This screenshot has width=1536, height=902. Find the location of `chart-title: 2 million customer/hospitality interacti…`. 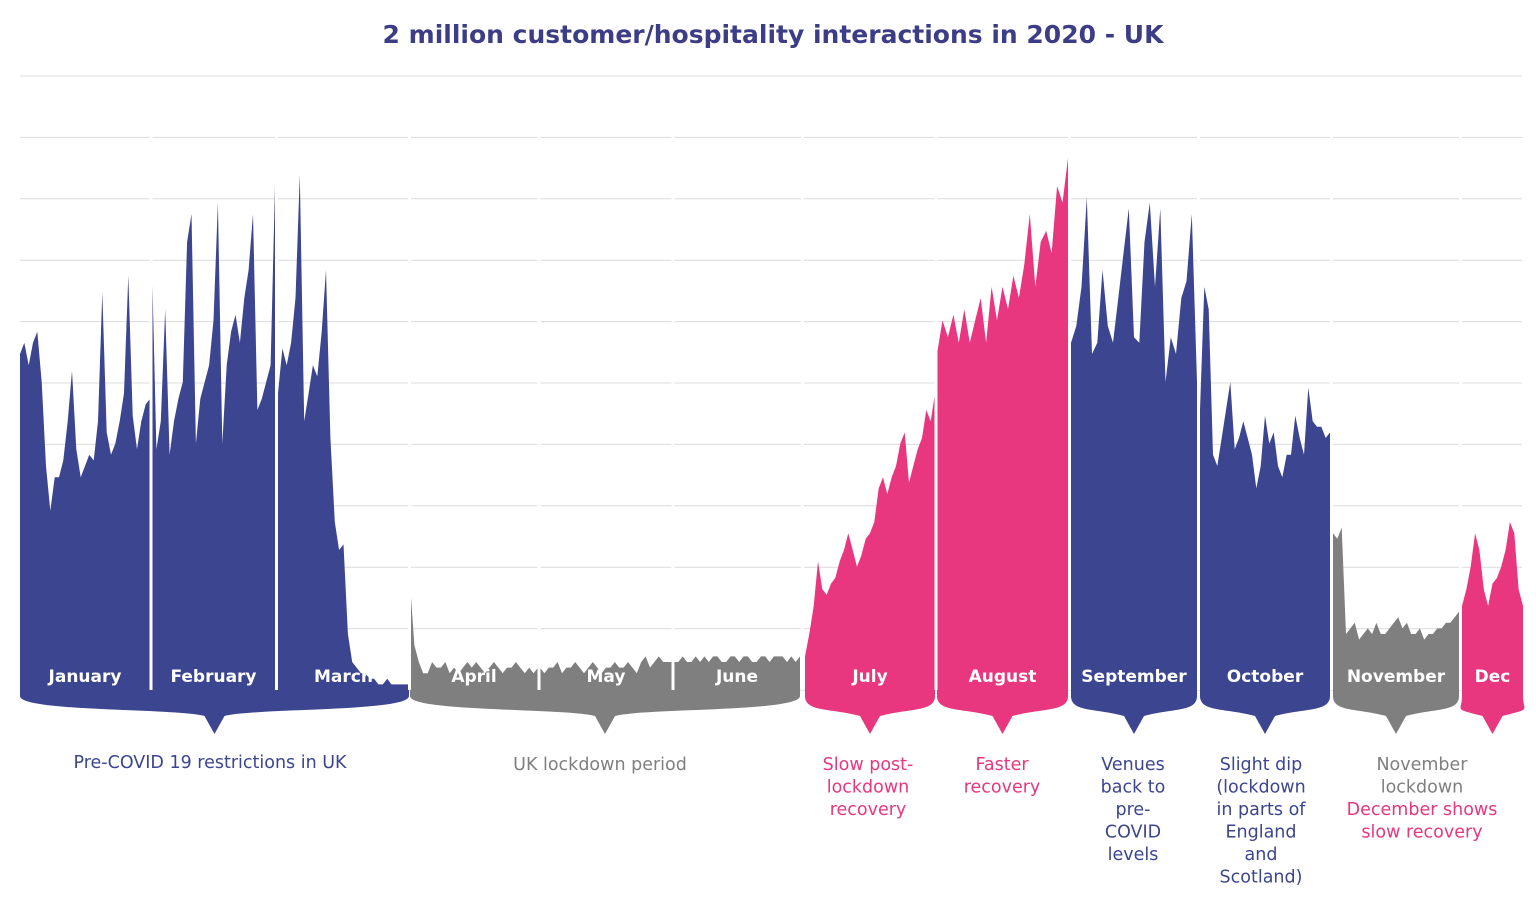

chart-title: 2 million customer/hospitality interacti… is located at coordinates (773, 34).